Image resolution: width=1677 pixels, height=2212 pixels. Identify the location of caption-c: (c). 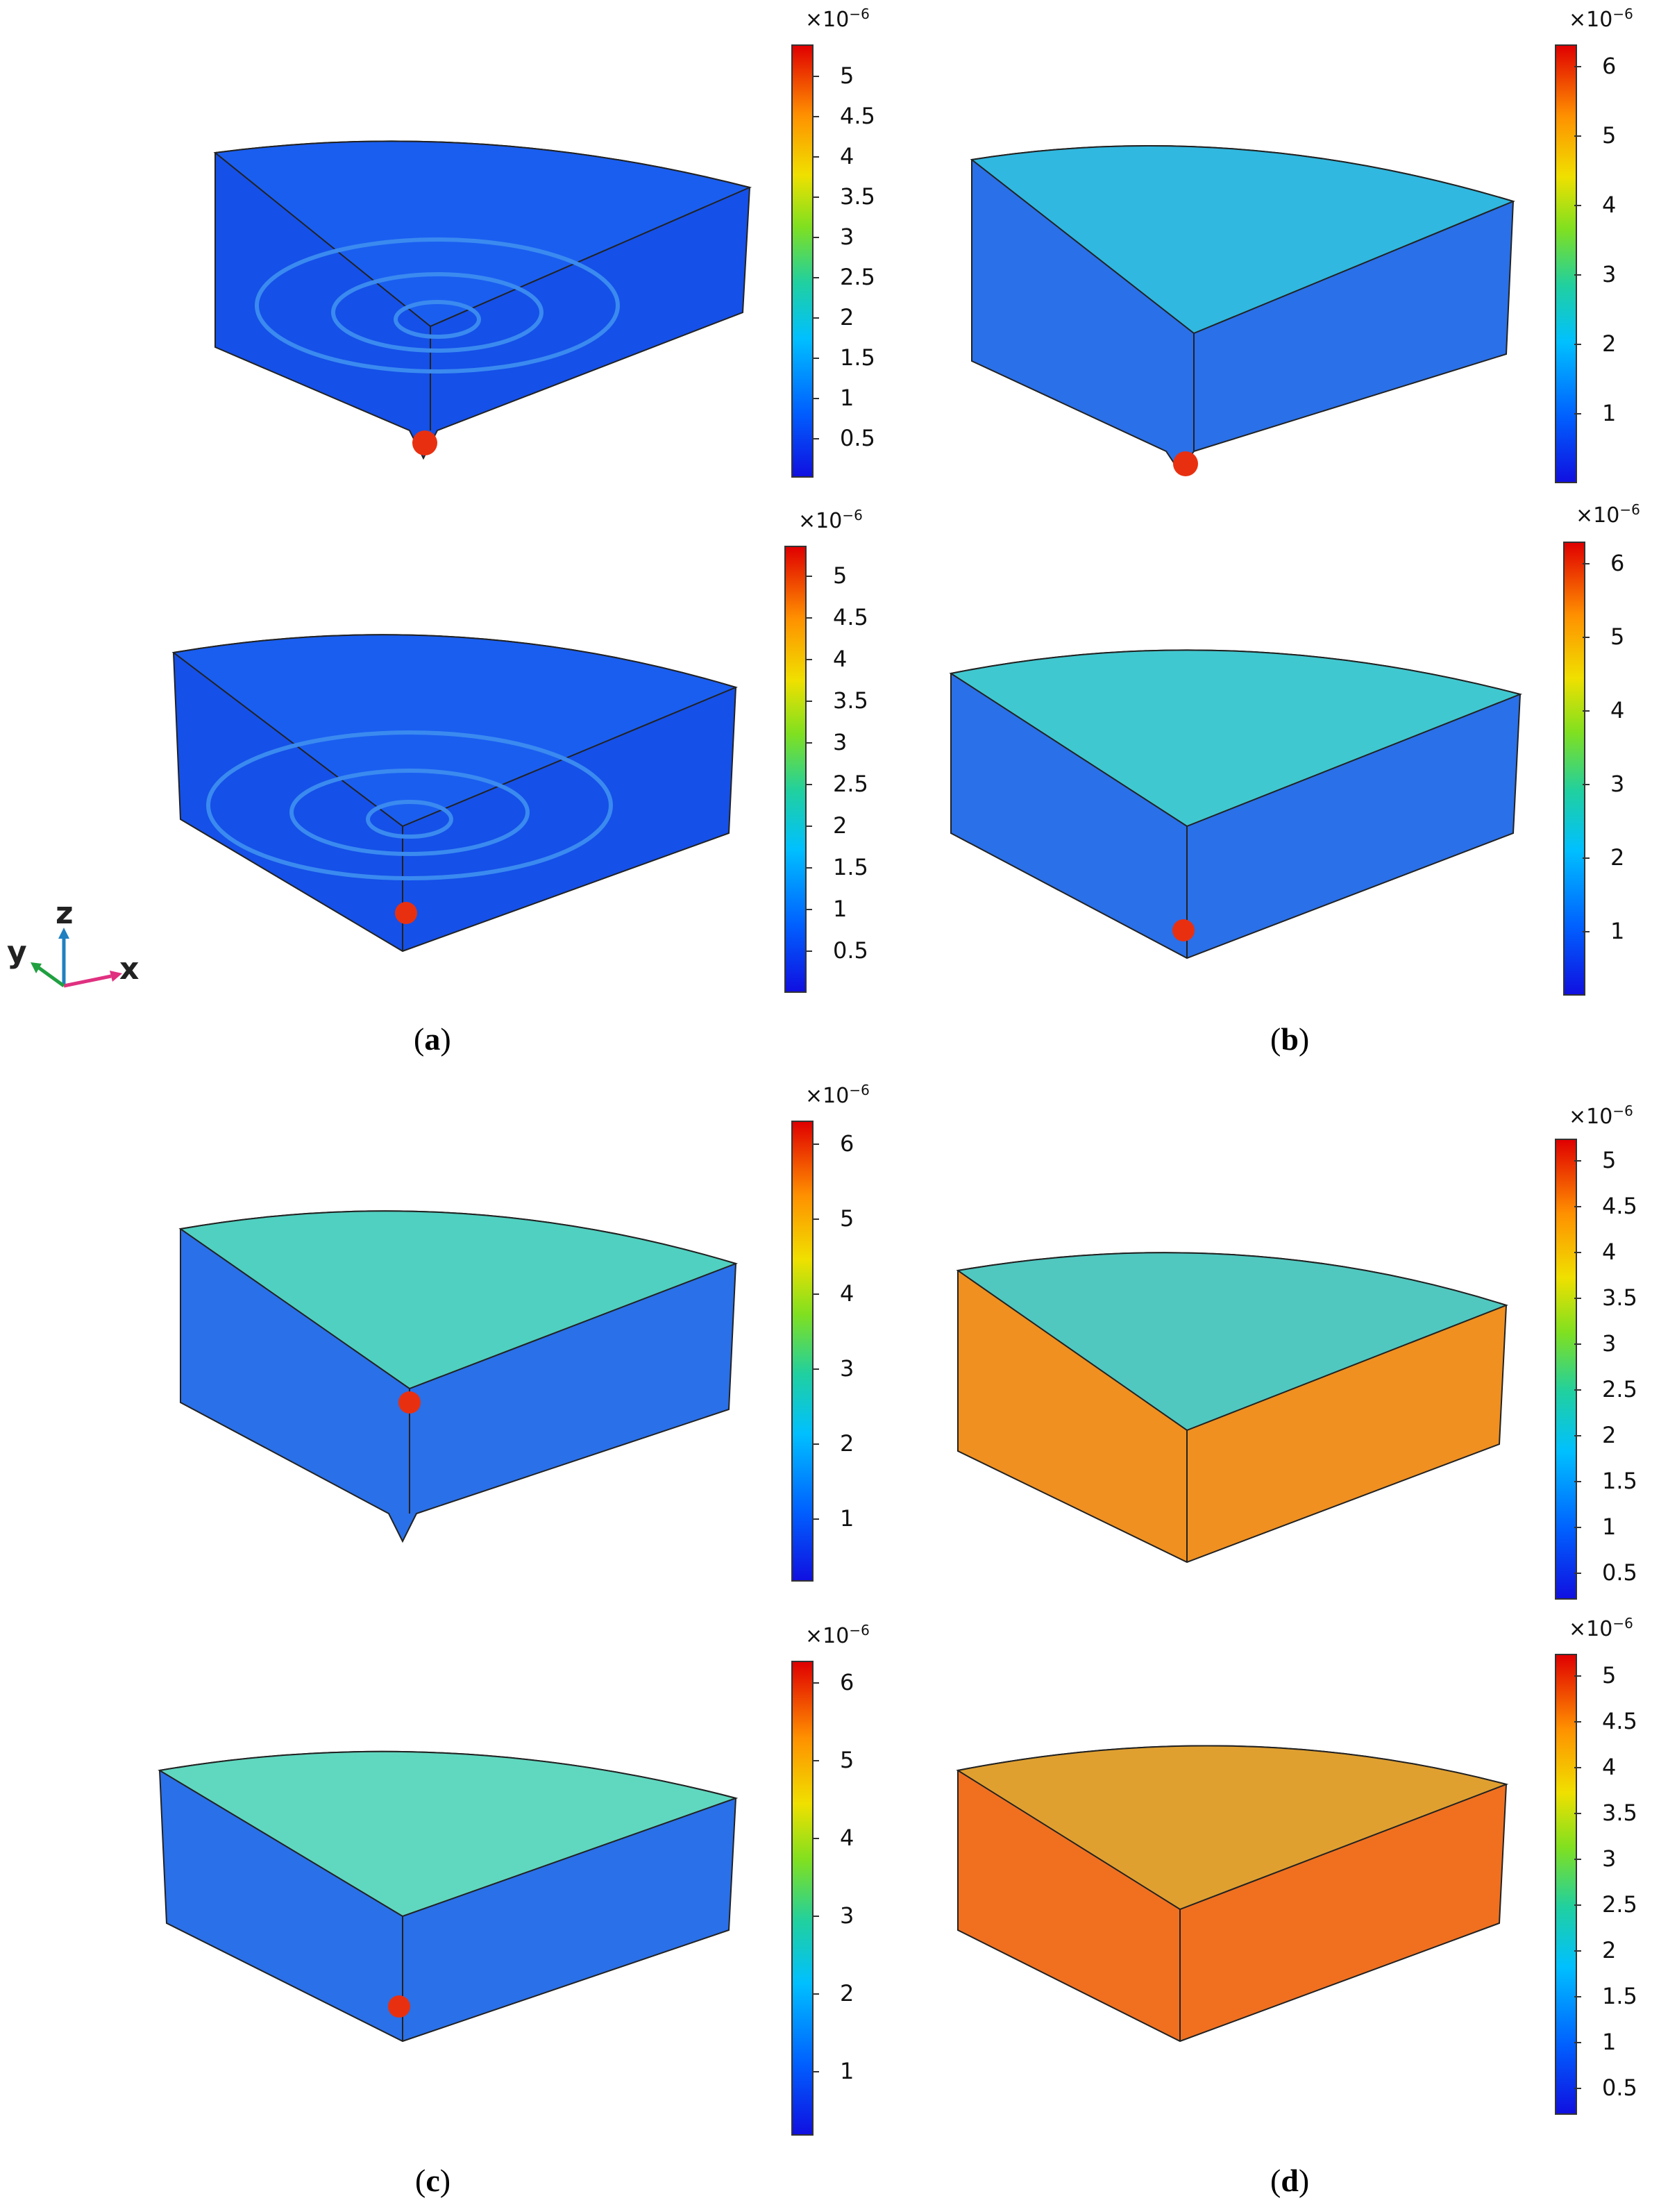
(433, 2180).